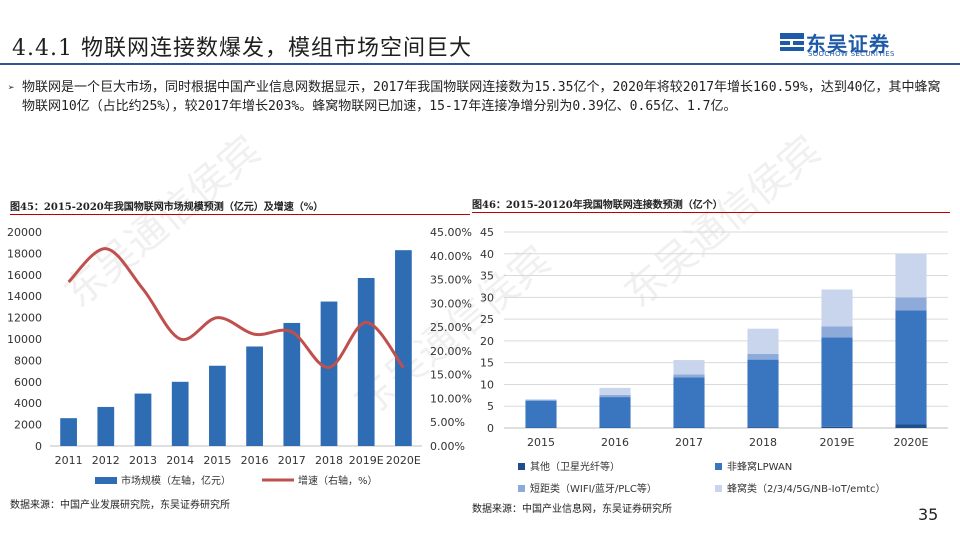  I want to click on y-tick-label-right: 20.00%, so click(451, 351).